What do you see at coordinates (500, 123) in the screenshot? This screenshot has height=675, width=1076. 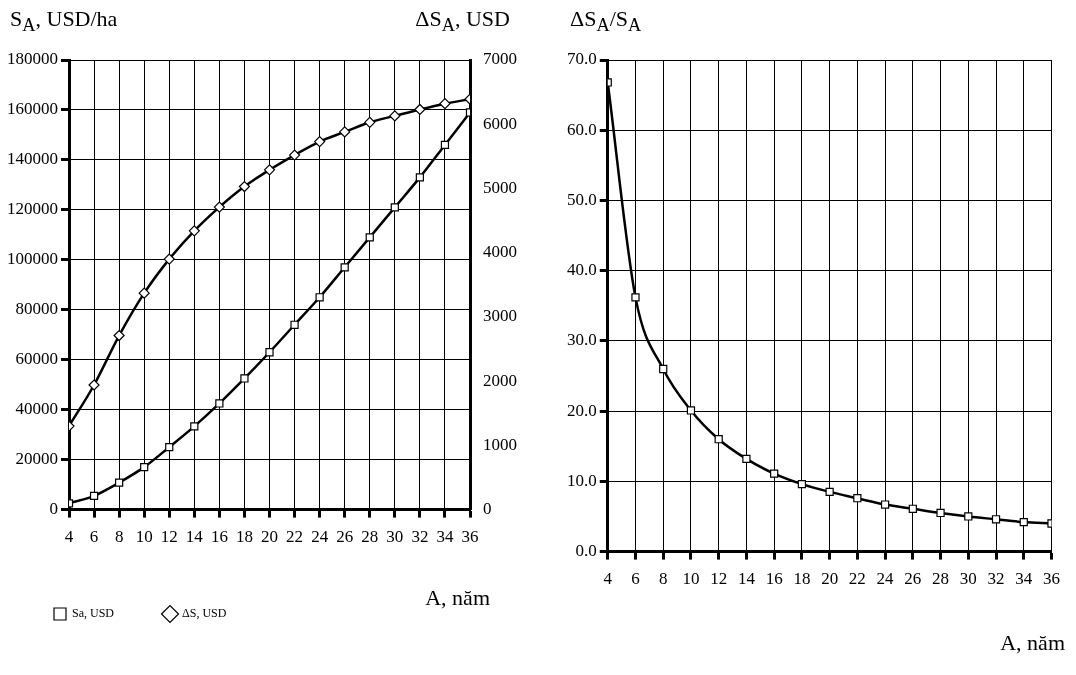 I see `y2-tick-label: 6000` at bounding box center [500, 123].